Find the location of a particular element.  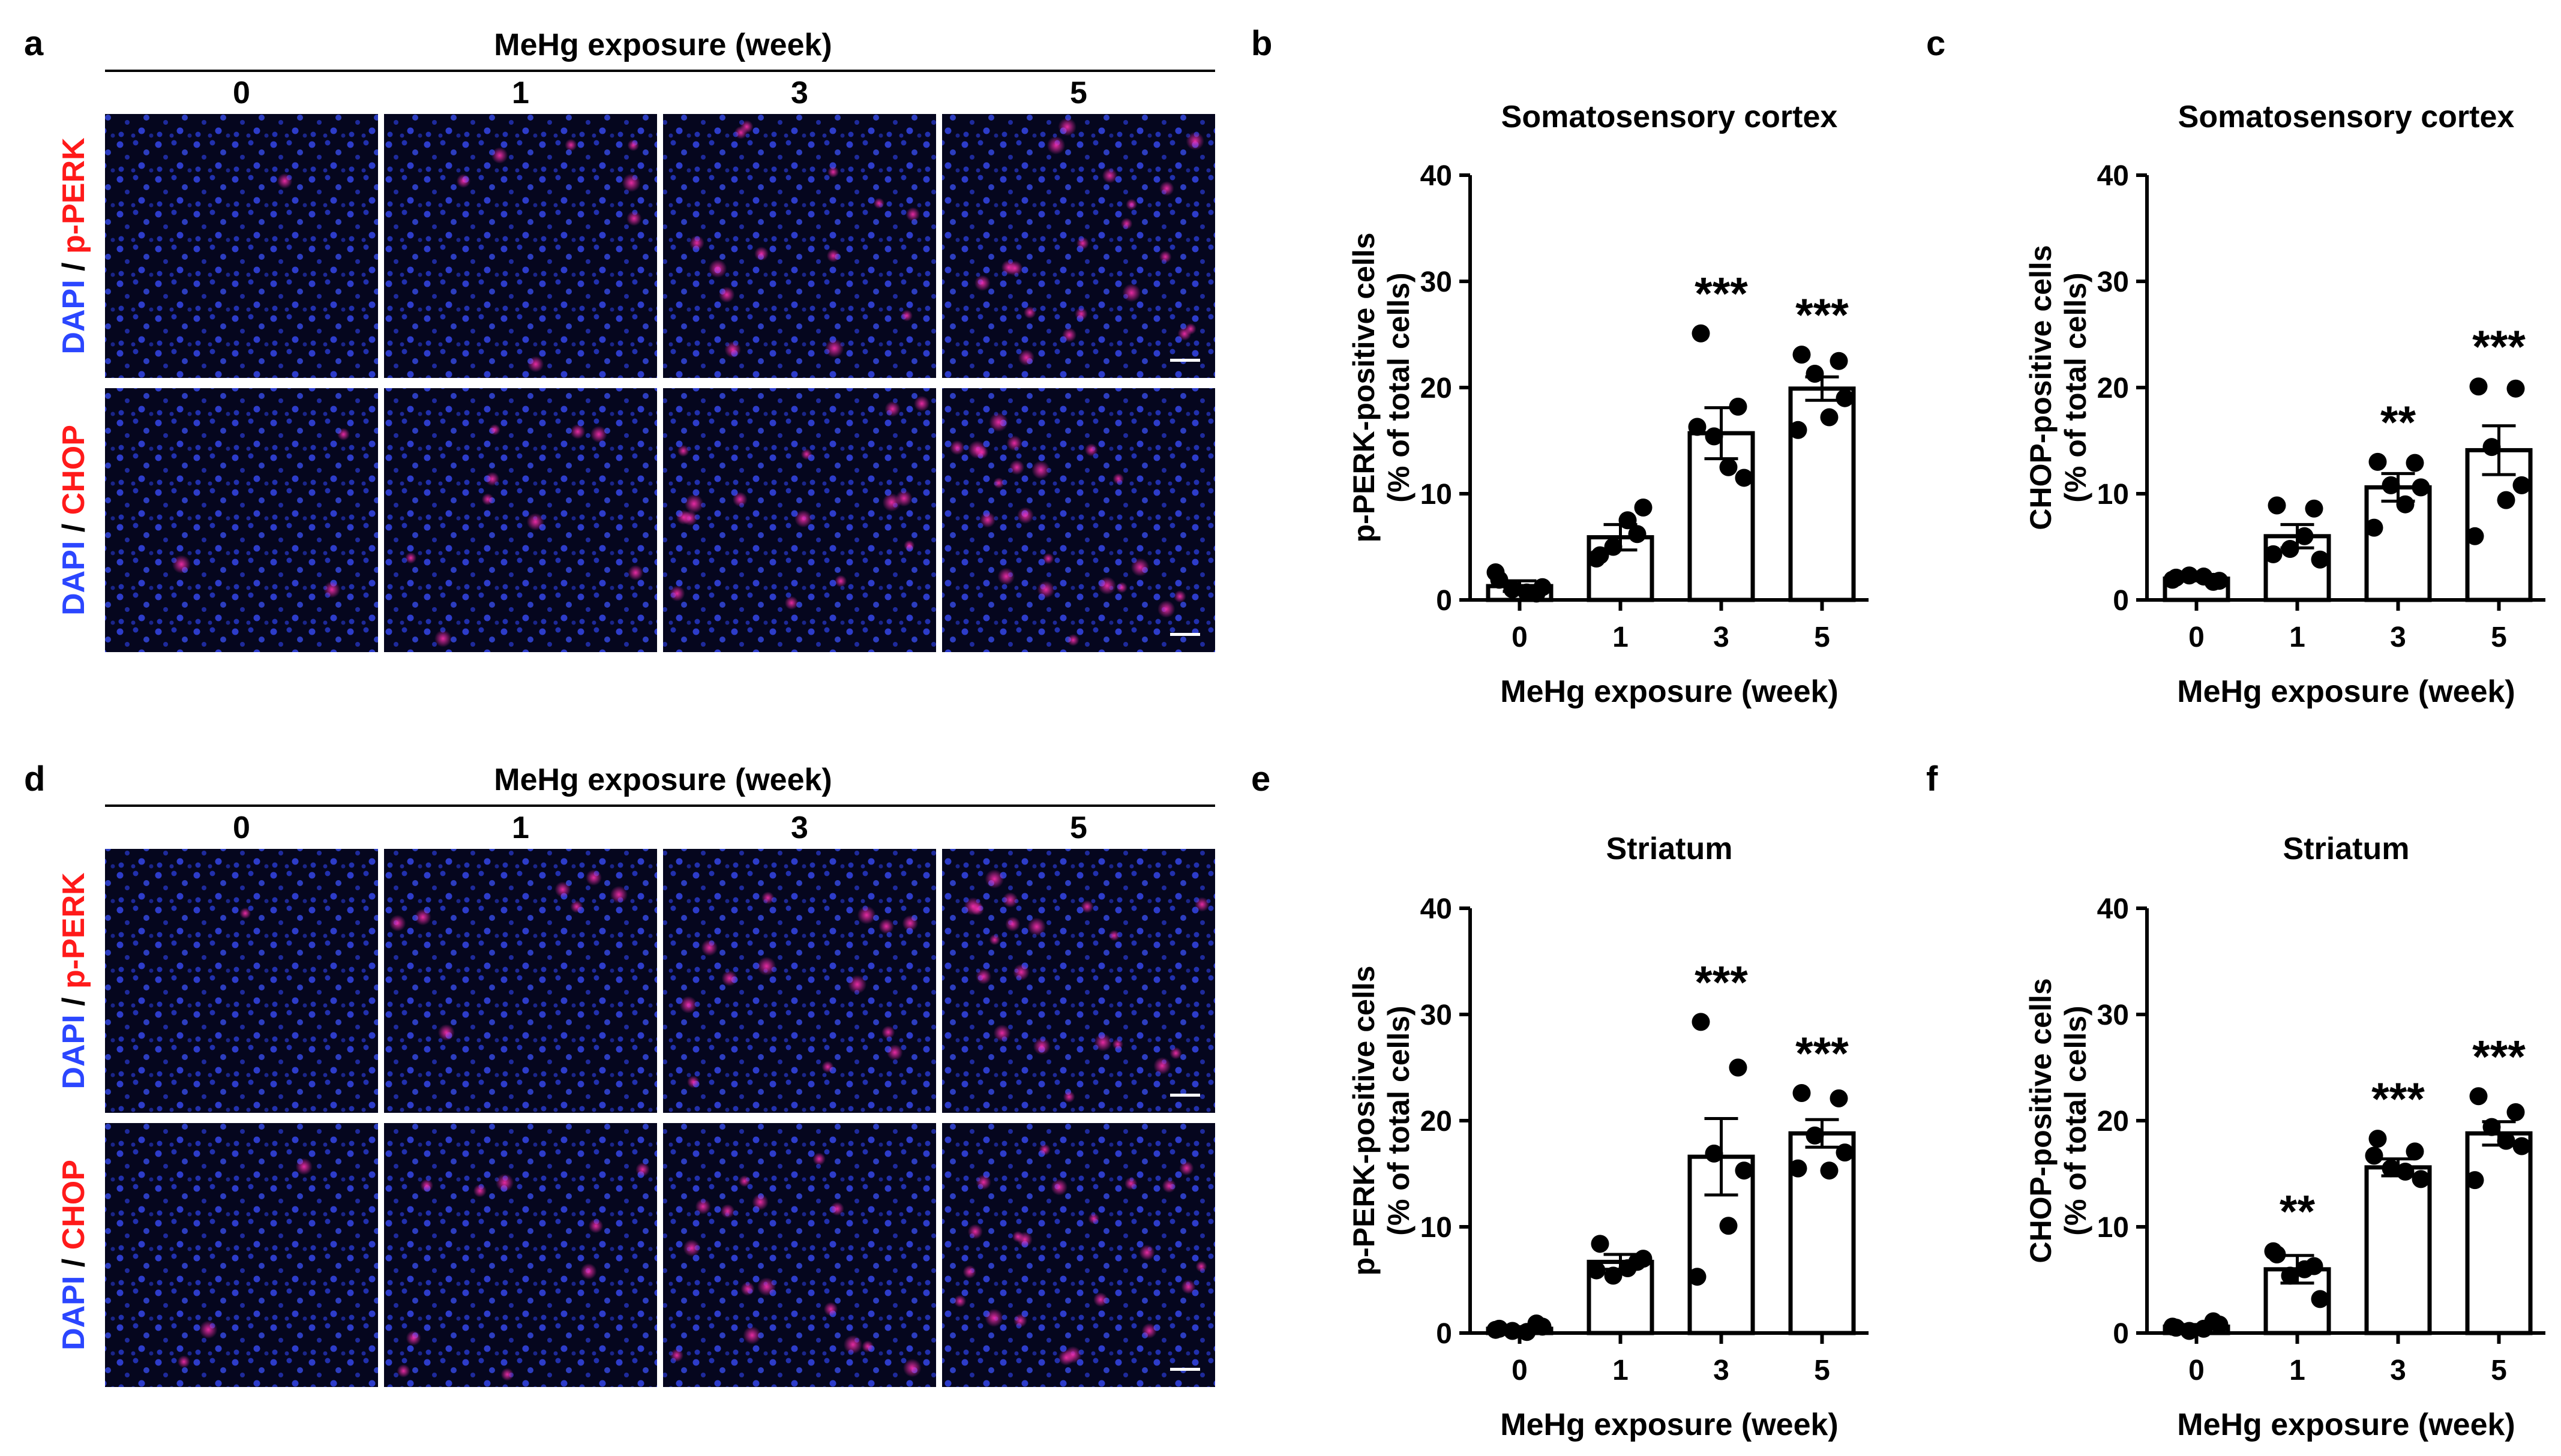

y-axis-label-line2: (% of total cells) is located at coordinates (1399, 387).